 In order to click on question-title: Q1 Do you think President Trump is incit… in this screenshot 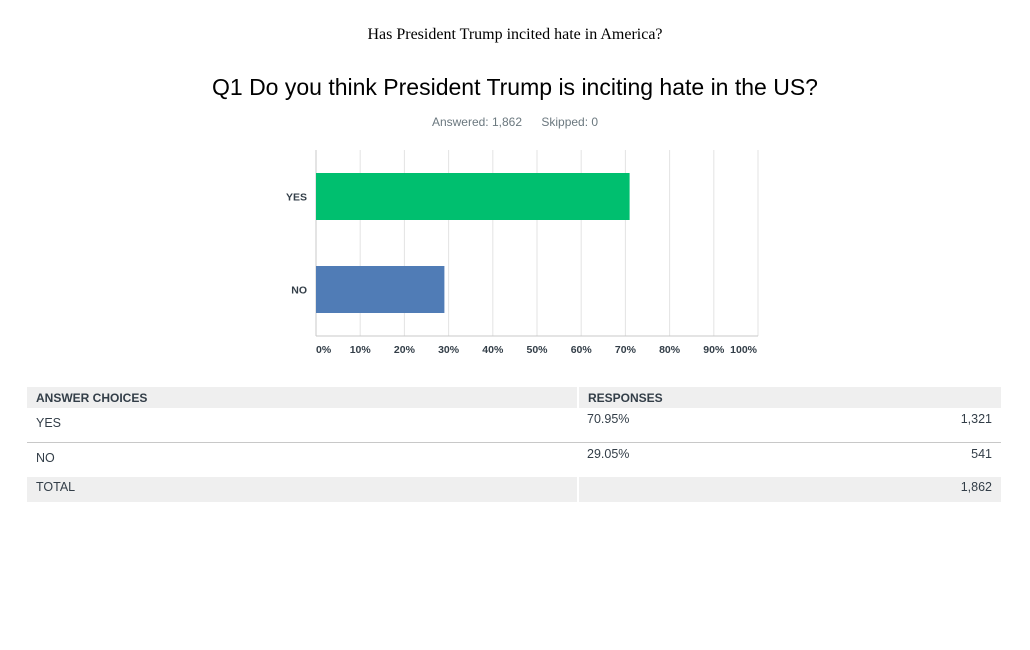, I will do `click(515, 87)`.